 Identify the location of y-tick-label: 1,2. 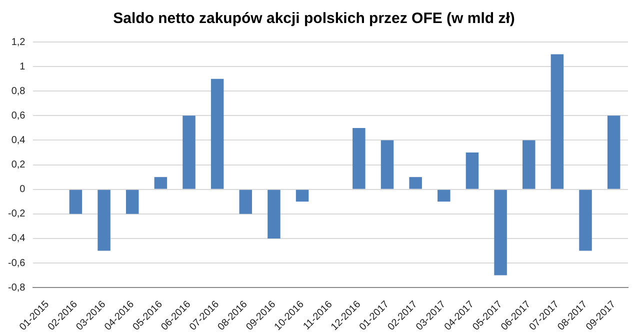
(18, 42).